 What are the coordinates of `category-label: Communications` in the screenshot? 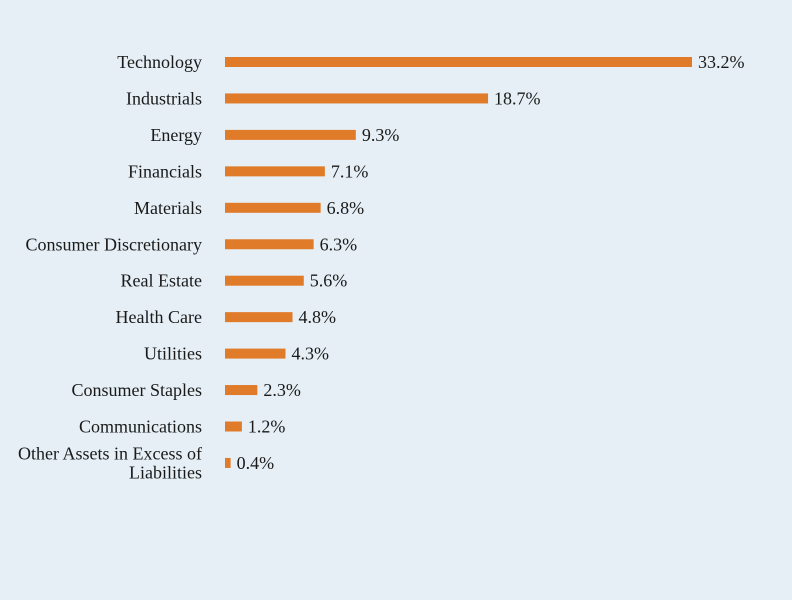 It's located at (140, 427).